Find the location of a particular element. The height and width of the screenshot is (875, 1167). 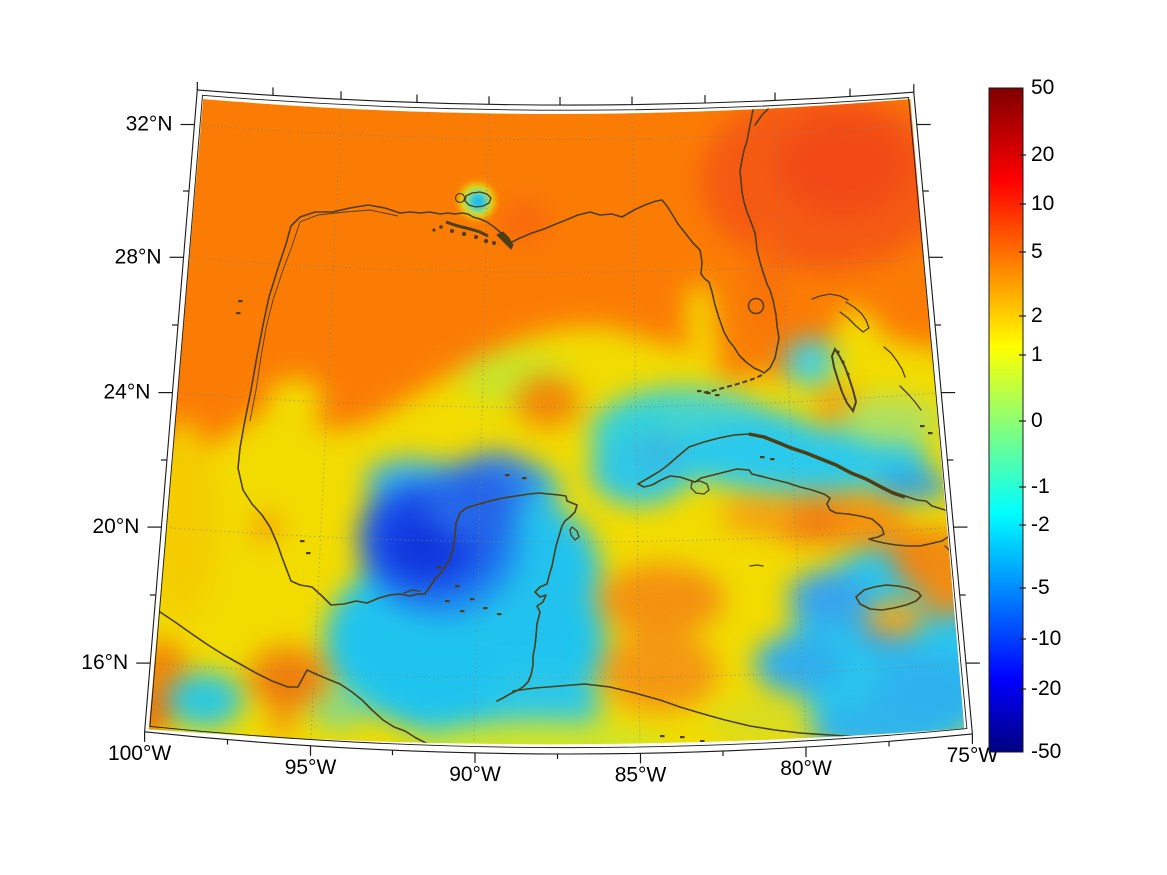

svg-text: 90°W is located at coordinates (475, 774).